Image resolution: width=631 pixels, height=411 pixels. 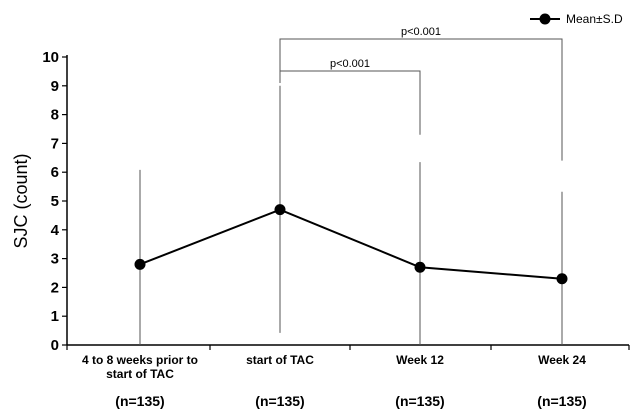 I want to click on series-line, so click(x=351, y=244).